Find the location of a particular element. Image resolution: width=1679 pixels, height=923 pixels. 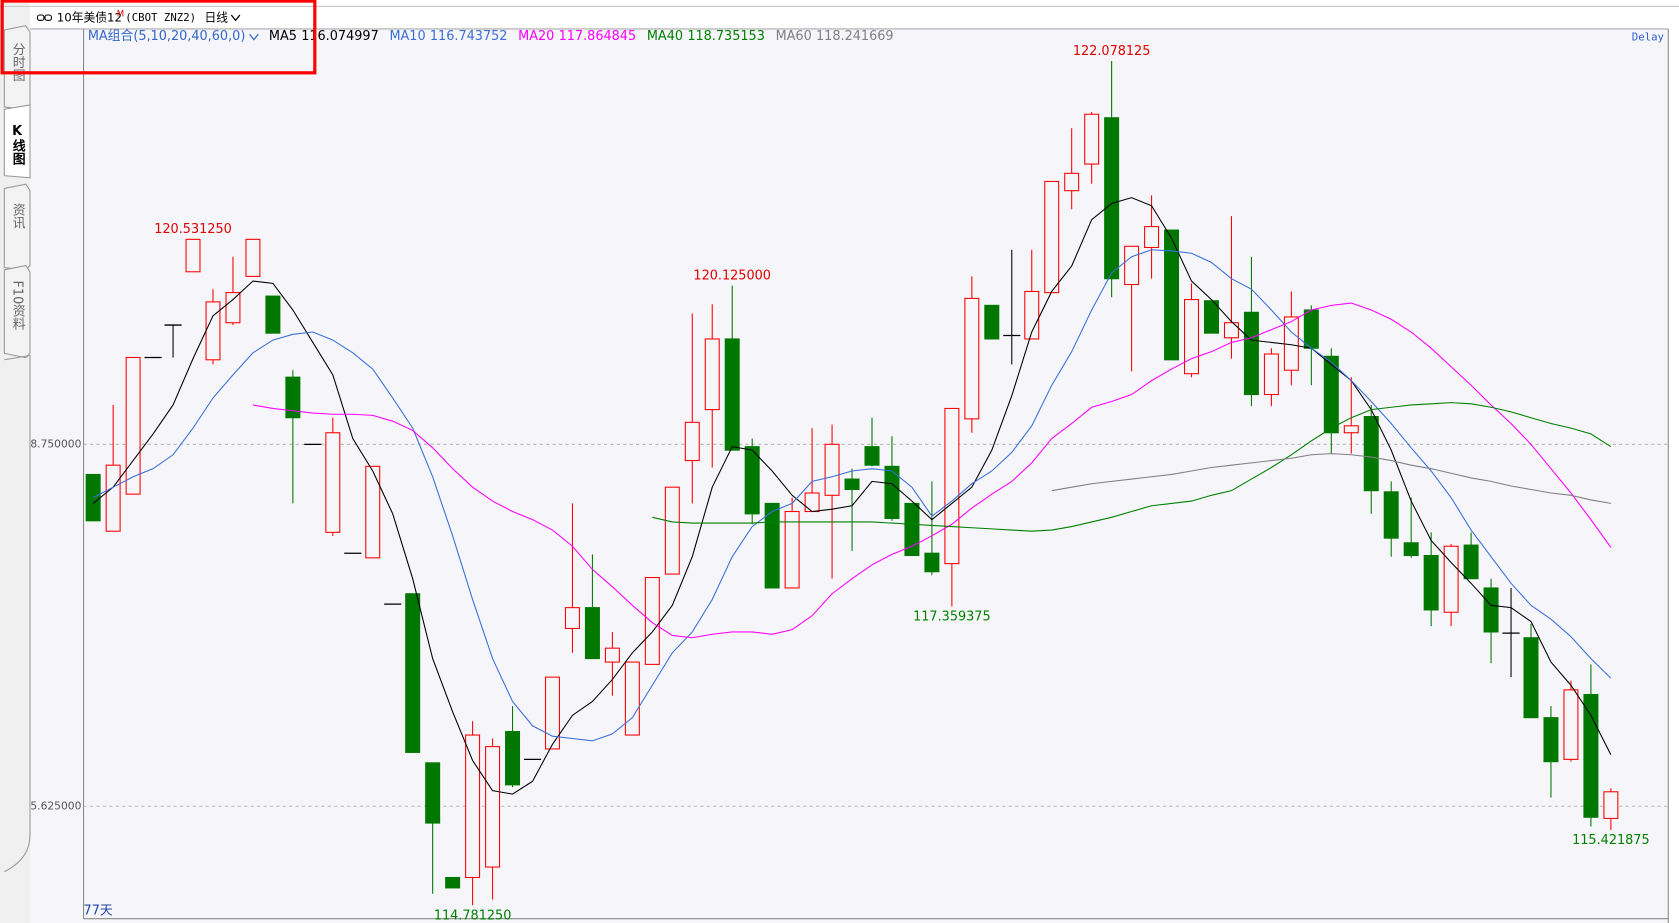

symbol-mark: M is located at coordinates (120, 14).